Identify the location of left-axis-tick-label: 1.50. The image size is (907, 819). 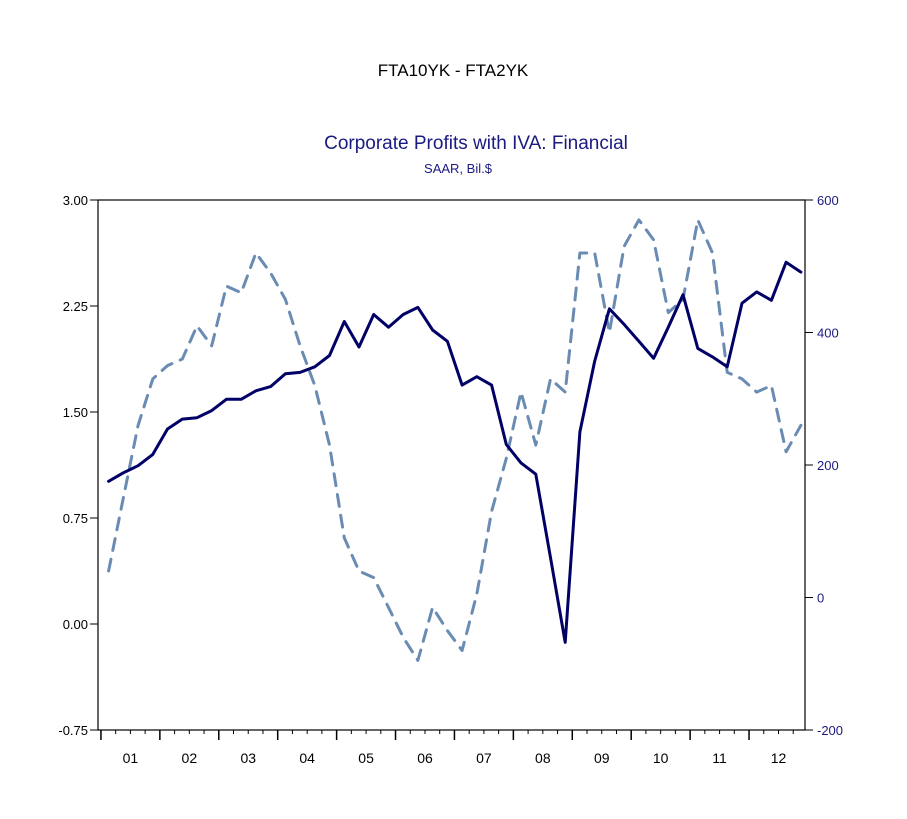
(75, 412).